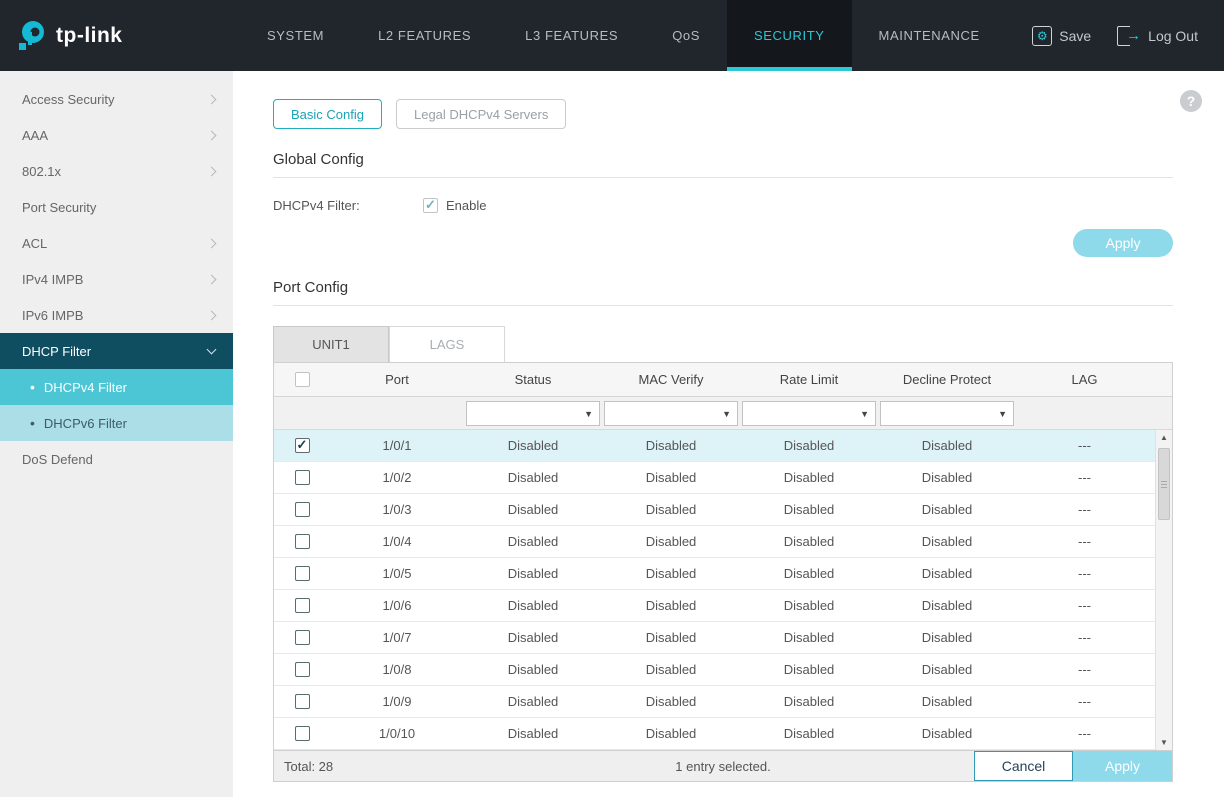 The image size is (1224, 797). Describe the element at coordinates (723, 638) in the screenshot. I see `table-row: 1/0/7 Disabled Disabled Disabled Disabled ---` at that location.